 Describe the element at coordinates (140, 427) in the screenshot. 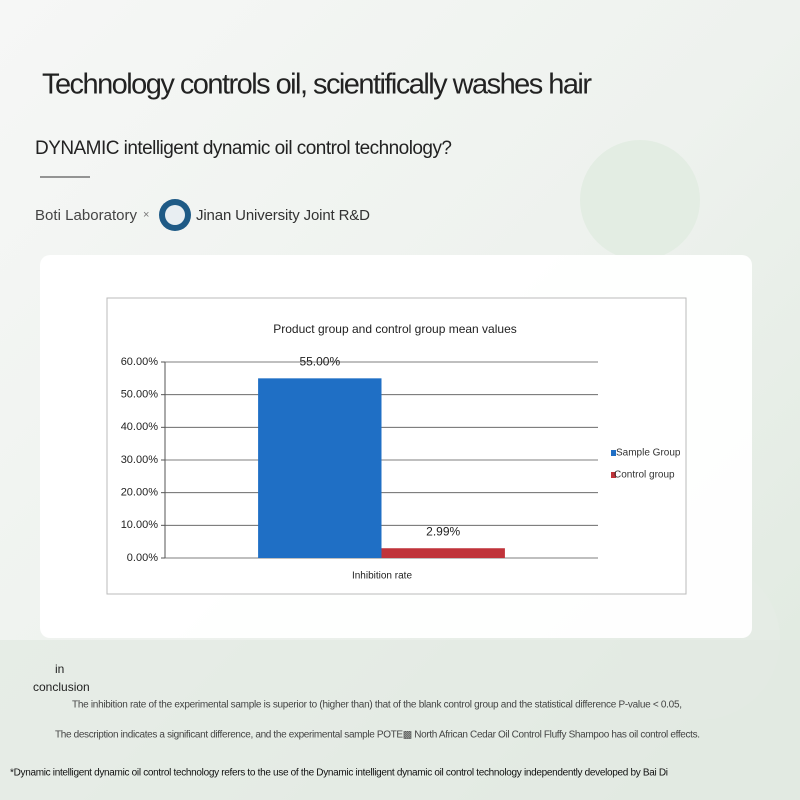

I see `y-tick-label: 40.00%` at that location.